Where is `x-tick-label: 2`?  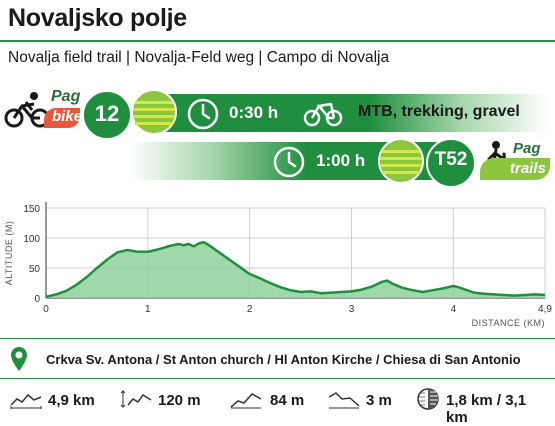 x-tick-label: 2 is located at coordinates (250, 309).